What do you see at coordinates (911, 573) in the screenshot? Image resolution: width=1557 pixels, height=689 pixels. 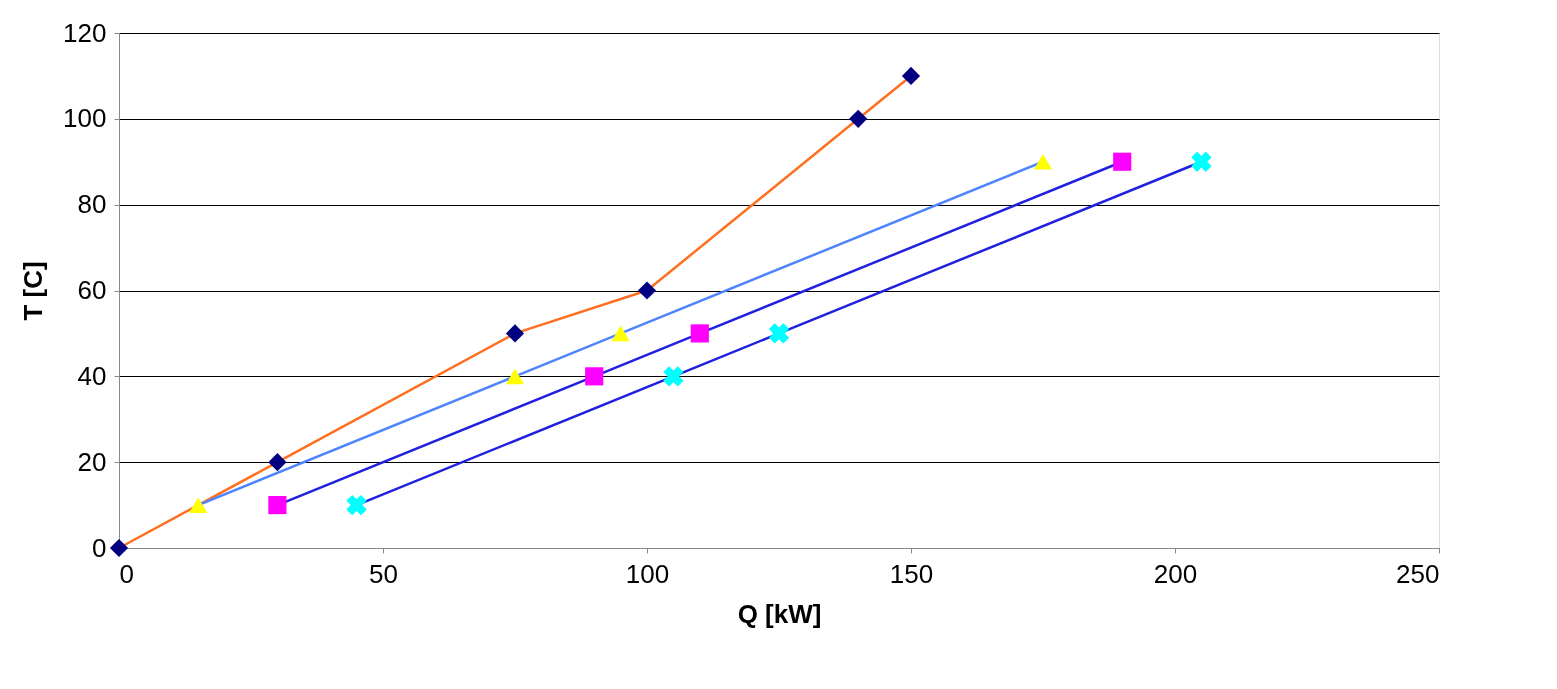 I see `x-tick-label: 150` at bounding box center [911, 573].